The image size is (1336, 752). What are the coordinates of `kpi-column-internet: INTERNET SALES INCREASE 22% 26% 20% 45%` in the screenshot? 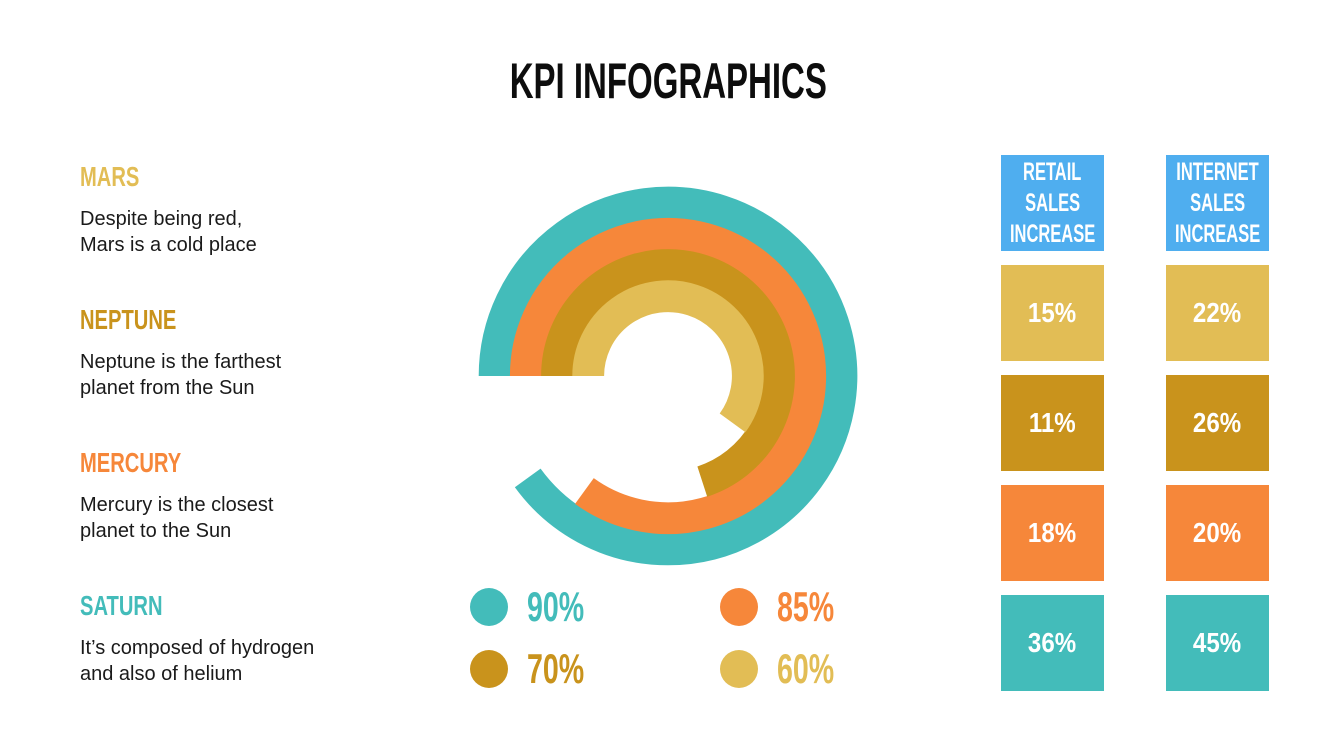 It's located at (1217, 423).